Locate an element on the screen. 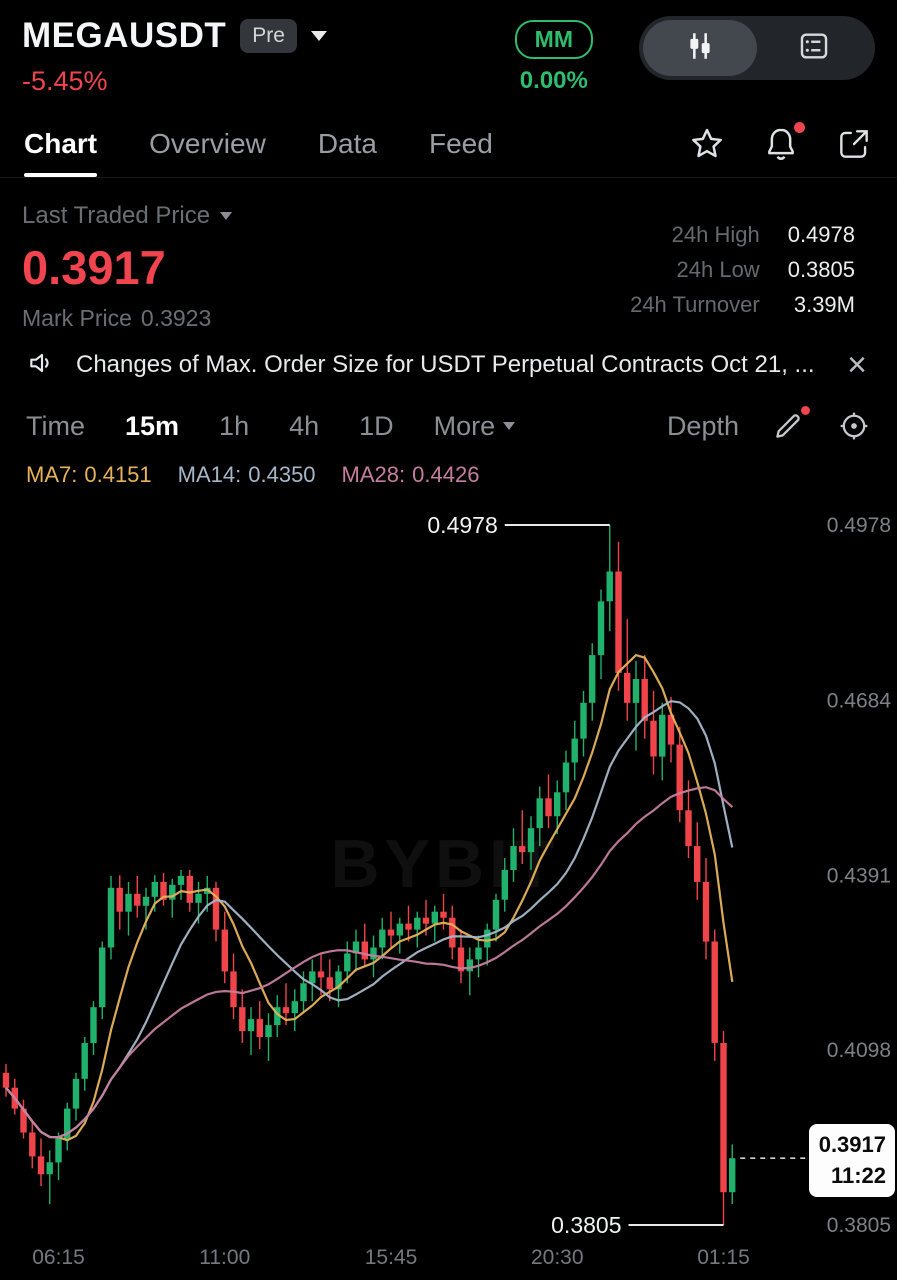 The height and width of the screenshot is (1280, 897). indicator-settings-button is located at coordinates (854, 426).